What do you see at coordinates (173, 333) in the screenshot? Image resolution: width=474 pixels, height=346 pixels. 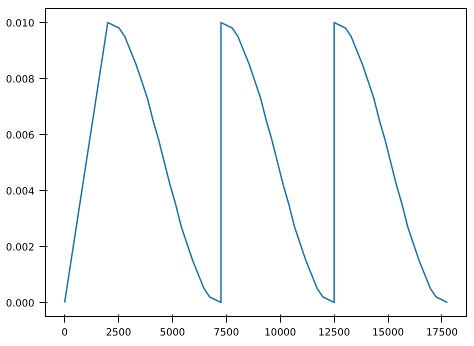 I see `x-tick-label: 5000` at bounding box center [173, 333].